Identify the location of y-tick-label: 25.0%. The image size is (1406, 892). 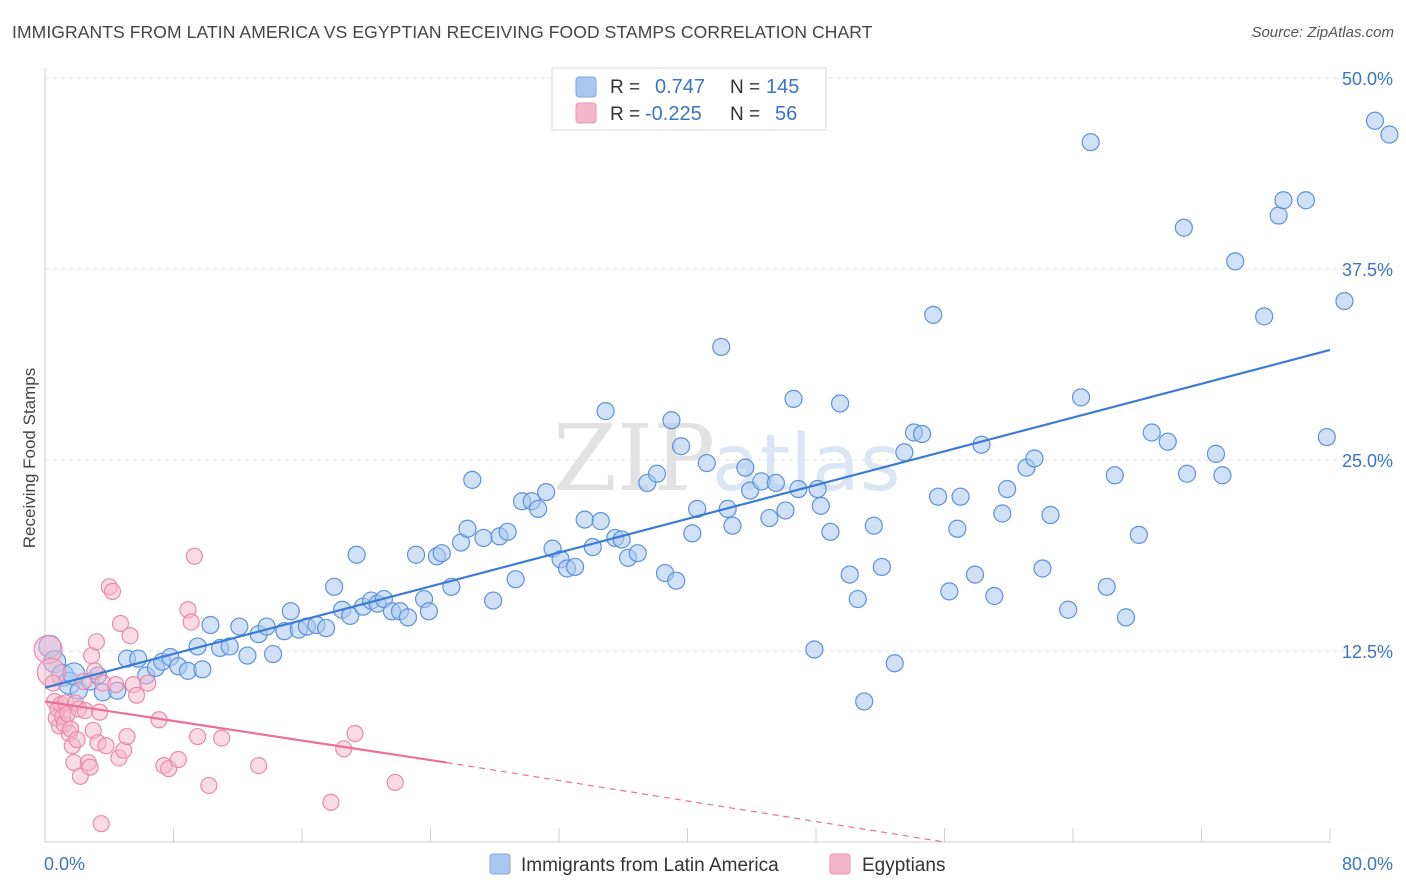
(1367, 461).